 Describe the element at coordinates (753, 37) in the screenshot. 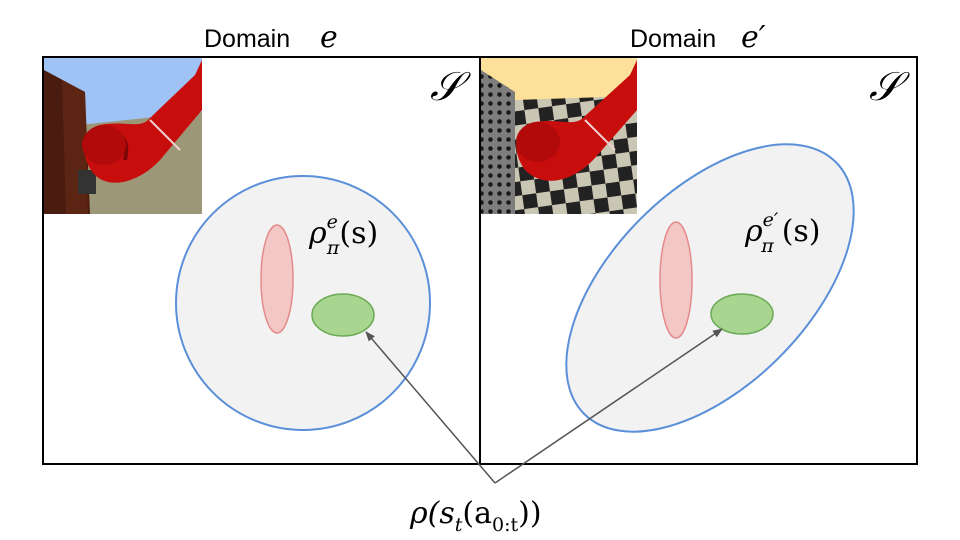

I see `domain-symbol-right: e′` at that location.